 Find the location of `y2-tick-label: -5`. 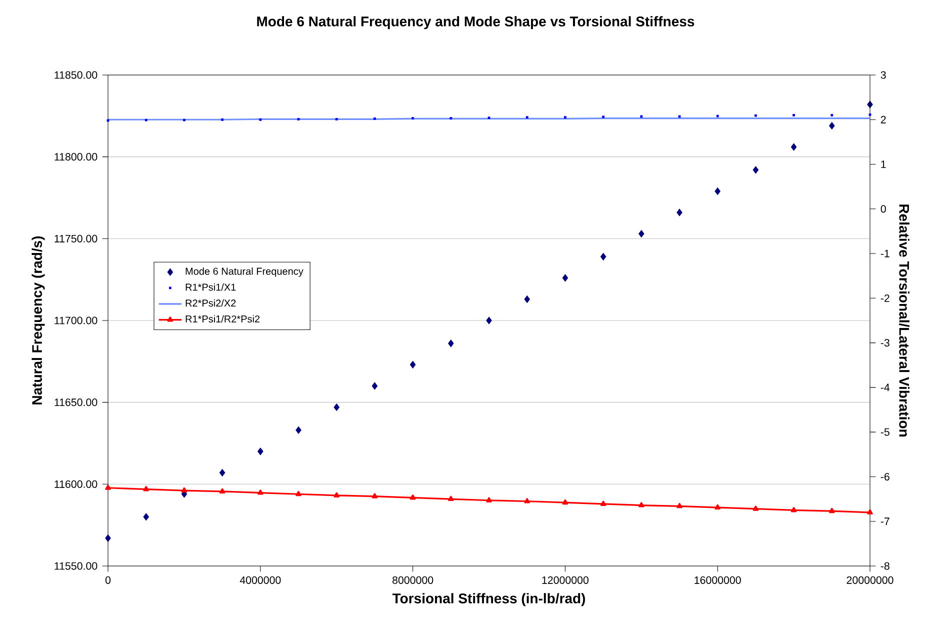

y2-tick-label: -5 is located at coordinates (885, 432).